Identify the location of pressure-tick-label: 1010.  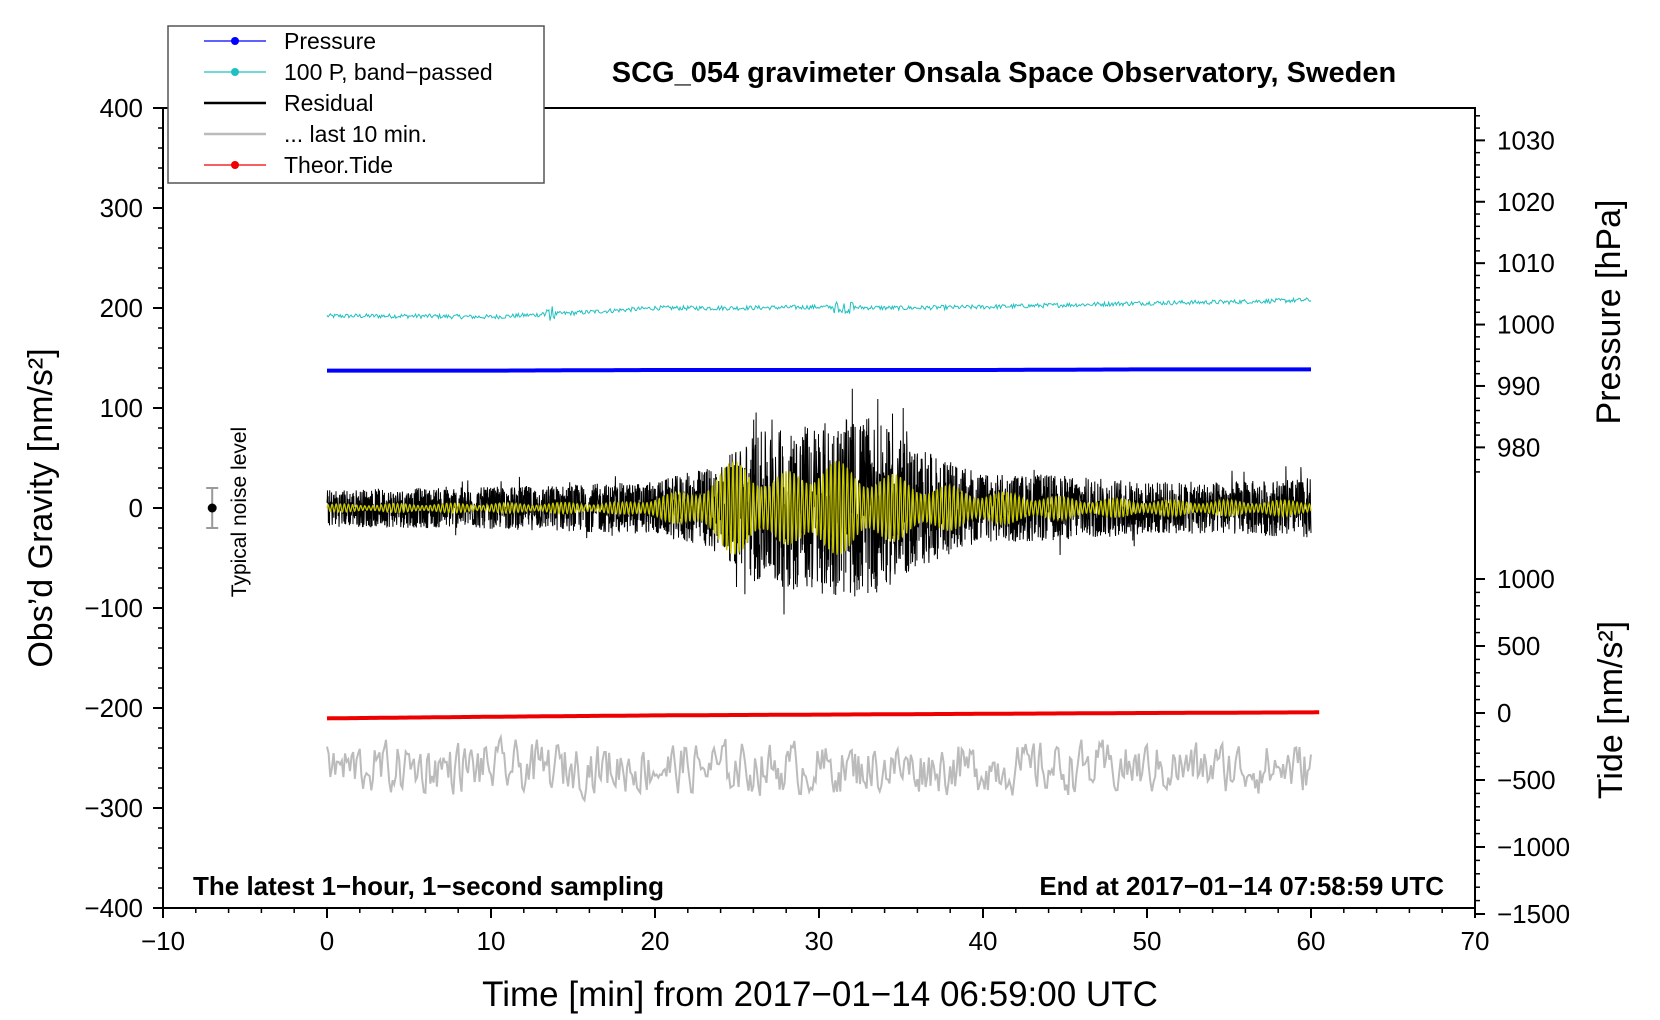
(1526, 263).